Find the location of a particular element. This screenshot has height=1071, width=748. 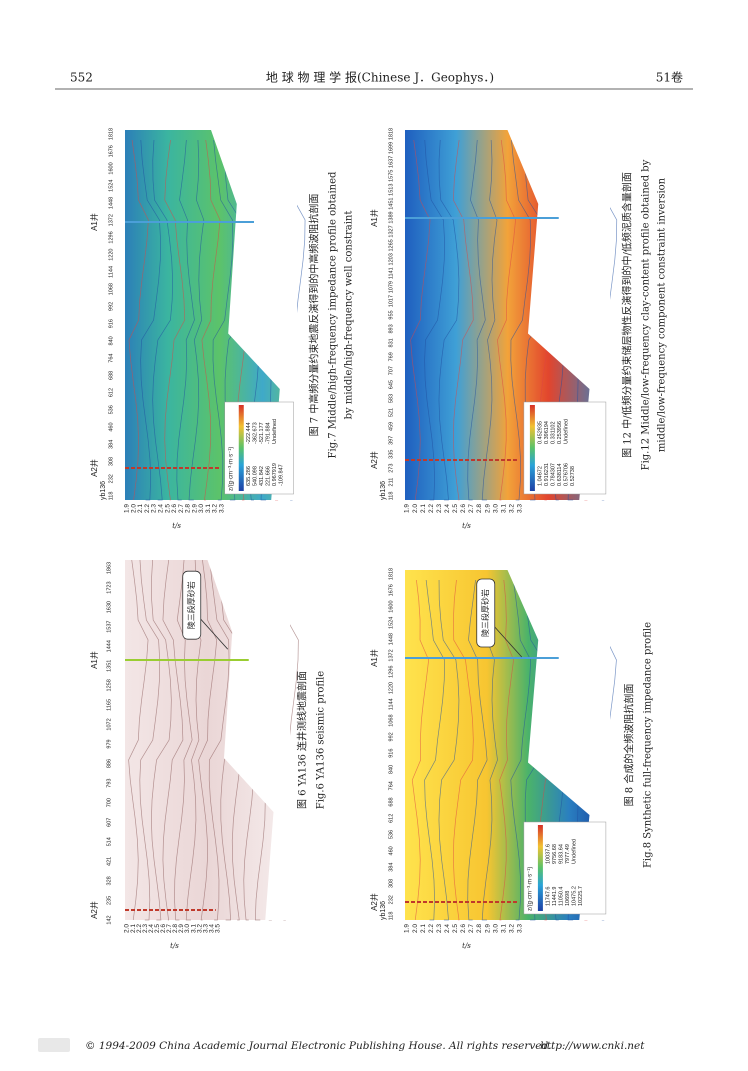

trace-label: 1818 is located at coordinates (391, 134).